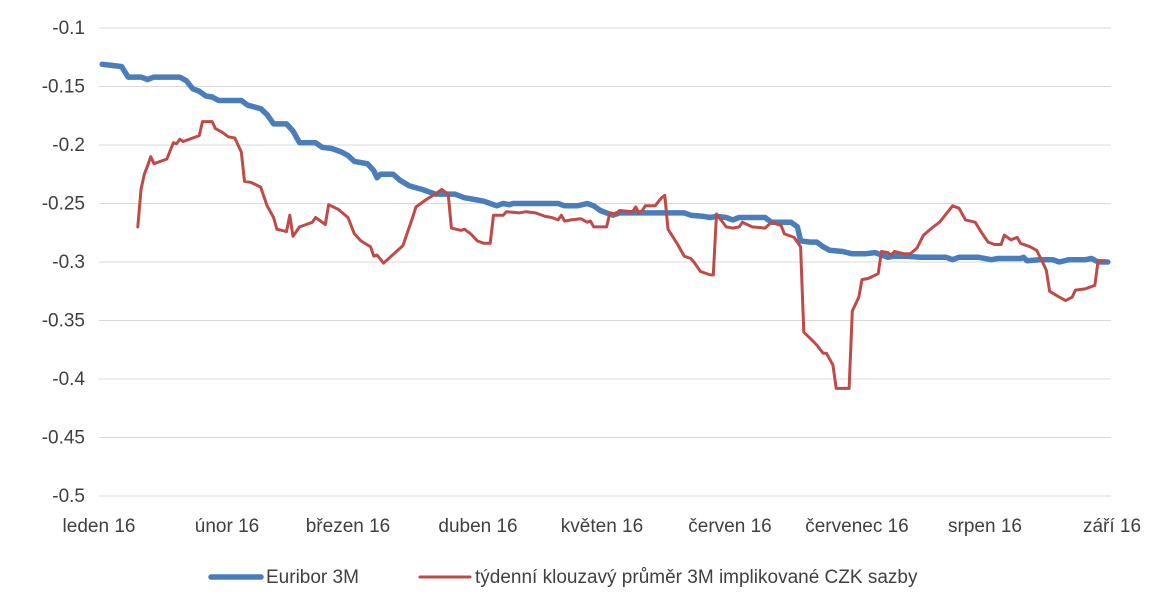 Image resolution: width=1173 pixels, height=603 pixels. What do you see at coordinates (68, 496) in the screenshot?
I see `y-tick-label: -0.5` at bounding box center [68, 496].